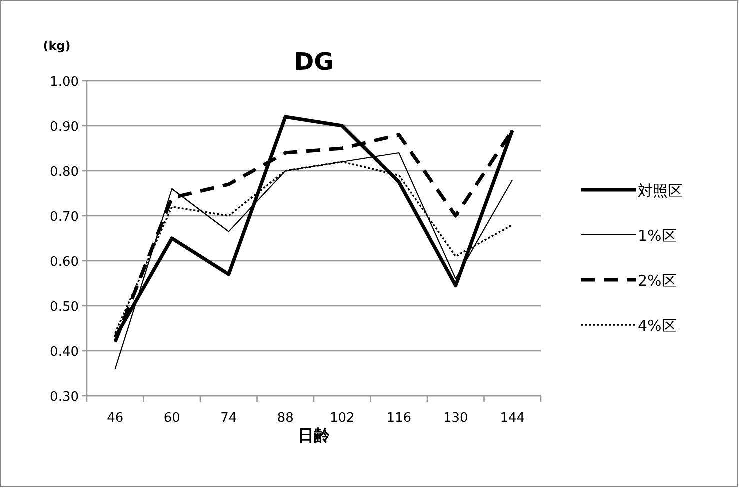 Image resolution: width=739 pixels, height=488 pixels. What do you see at coordinates (229, 418) in the screenshot?
I see `x-tick-label: 74` at bounding box center [229, 418].